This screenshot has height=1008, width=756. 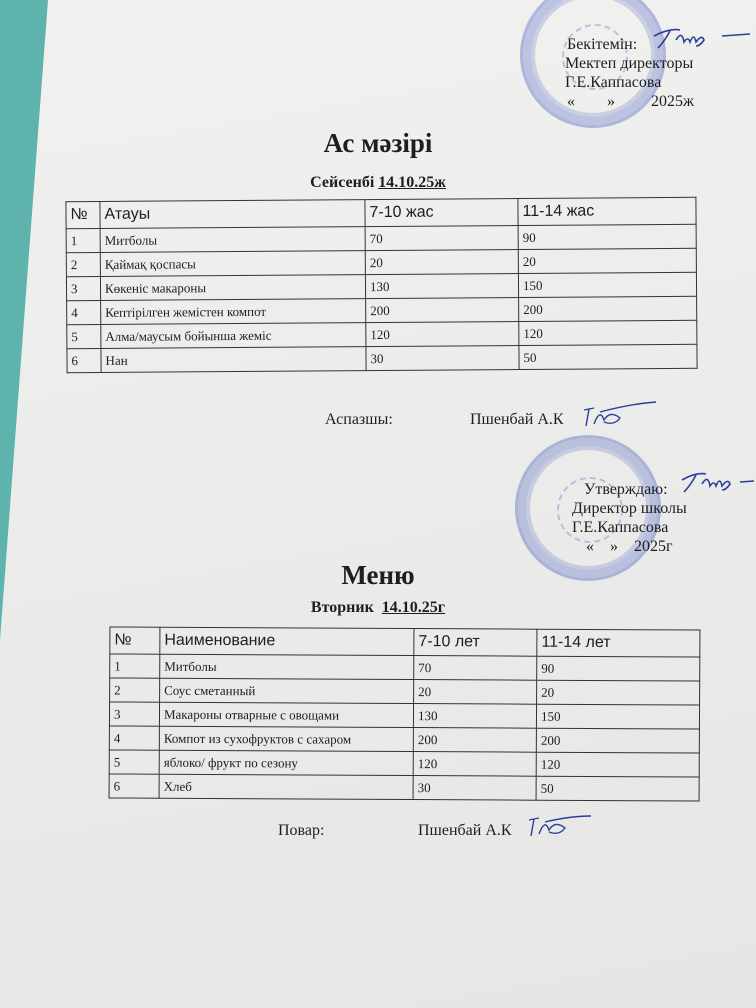 I want to click on table-row: 2 Соус сметанный 20 20, so click(x=404, y=691).